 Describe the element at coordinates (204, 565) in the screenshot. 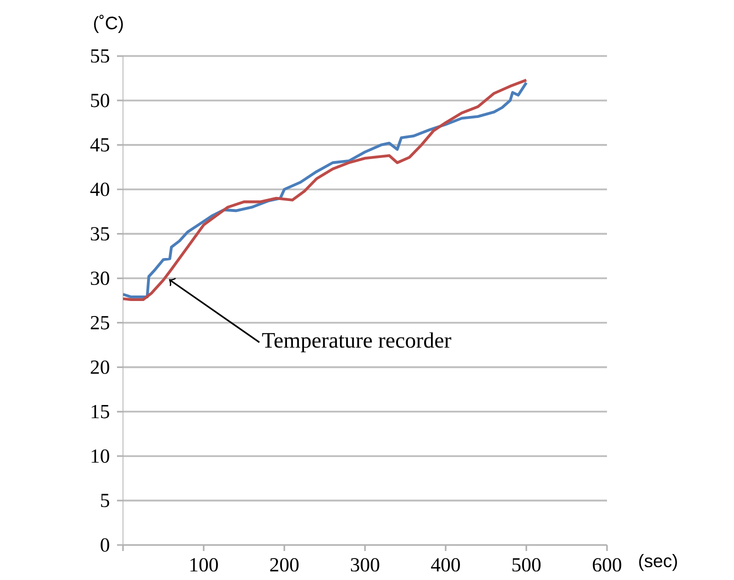

I see `x-tick-label: 100` at that location.